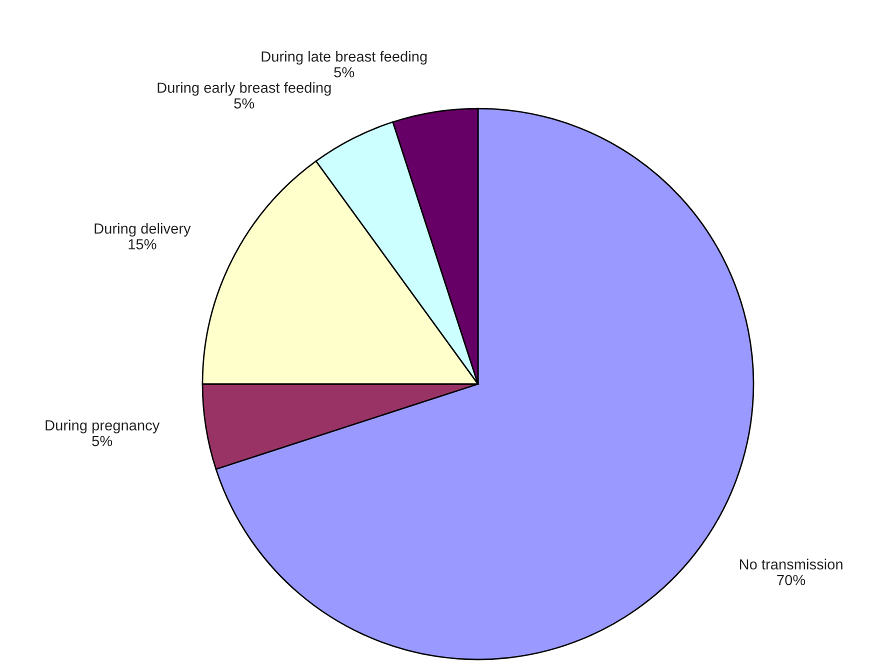 This screenshot has height=668, width=882. Describe the element at coordinates (103, 427) in the screenshot. I see `slice-label: During pregnancy` at that location.